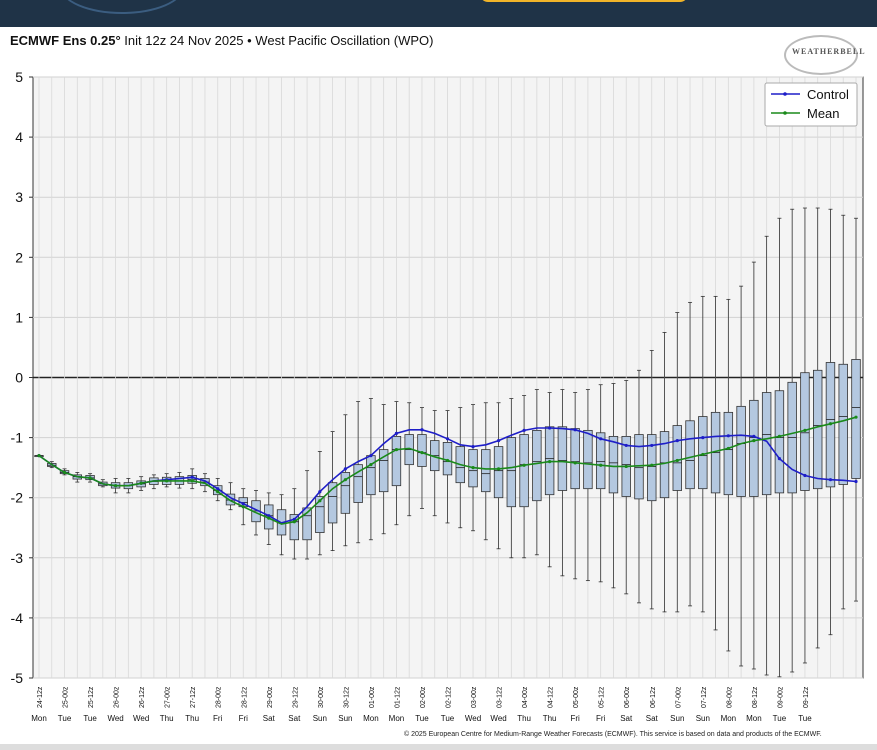 The width and height of the screenshot is (877, 750). Describe the element at coordinates (122, 7) in the screenshot. I see `banner-arc-decoration` at that location.